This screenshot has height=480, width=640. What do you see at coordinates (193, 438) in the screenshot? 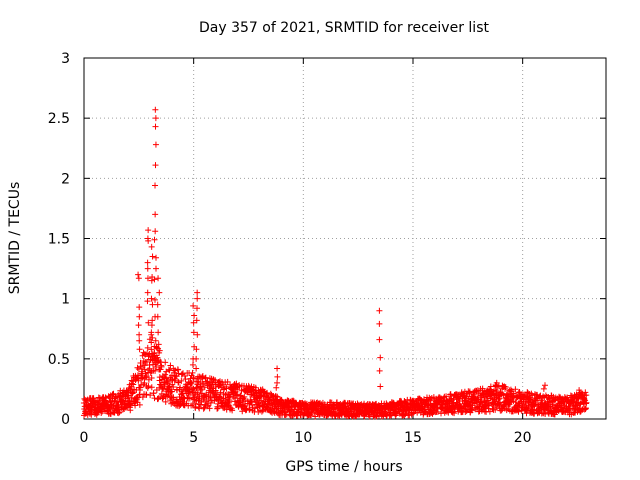
I see `x-tick-label: 5` at bounding box center [193, 438].